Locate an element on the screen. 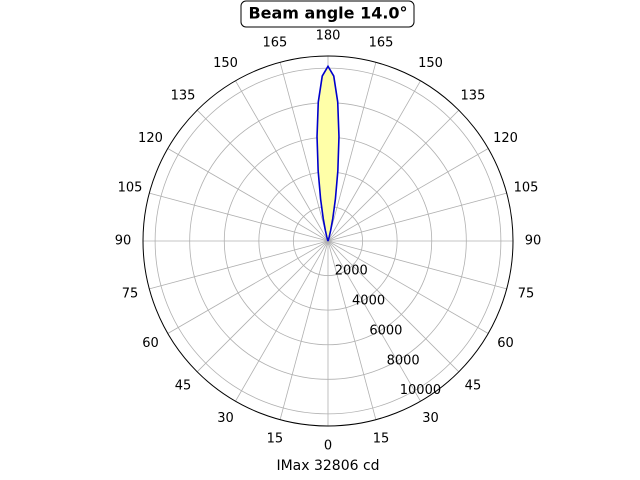 This screenshot has width=640, height=480. r-tick-label: 4000 is located at coordinates (368, 300).